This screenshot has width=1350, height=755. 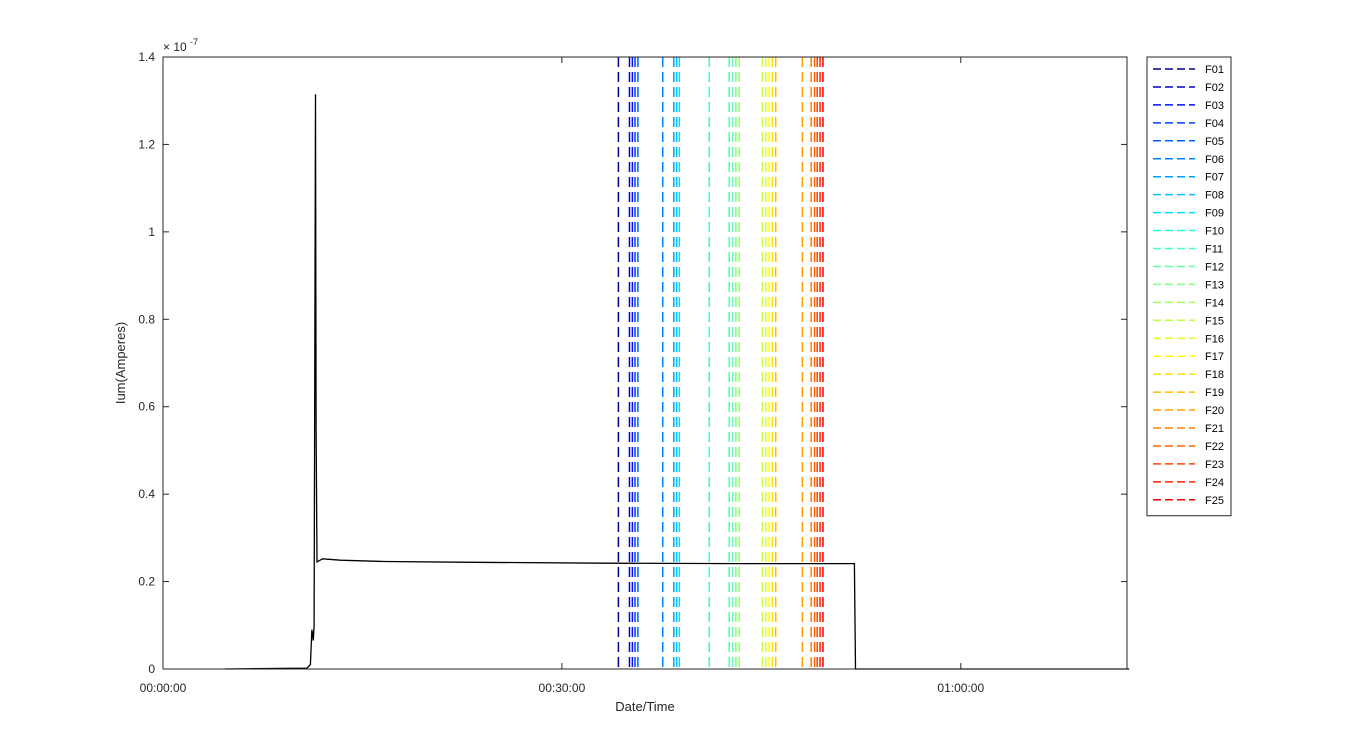 What do you see at coordinates (1214, 321) in the screenshot?
I see `legend-label-f15: F15` at bounding box center [1214, 321].